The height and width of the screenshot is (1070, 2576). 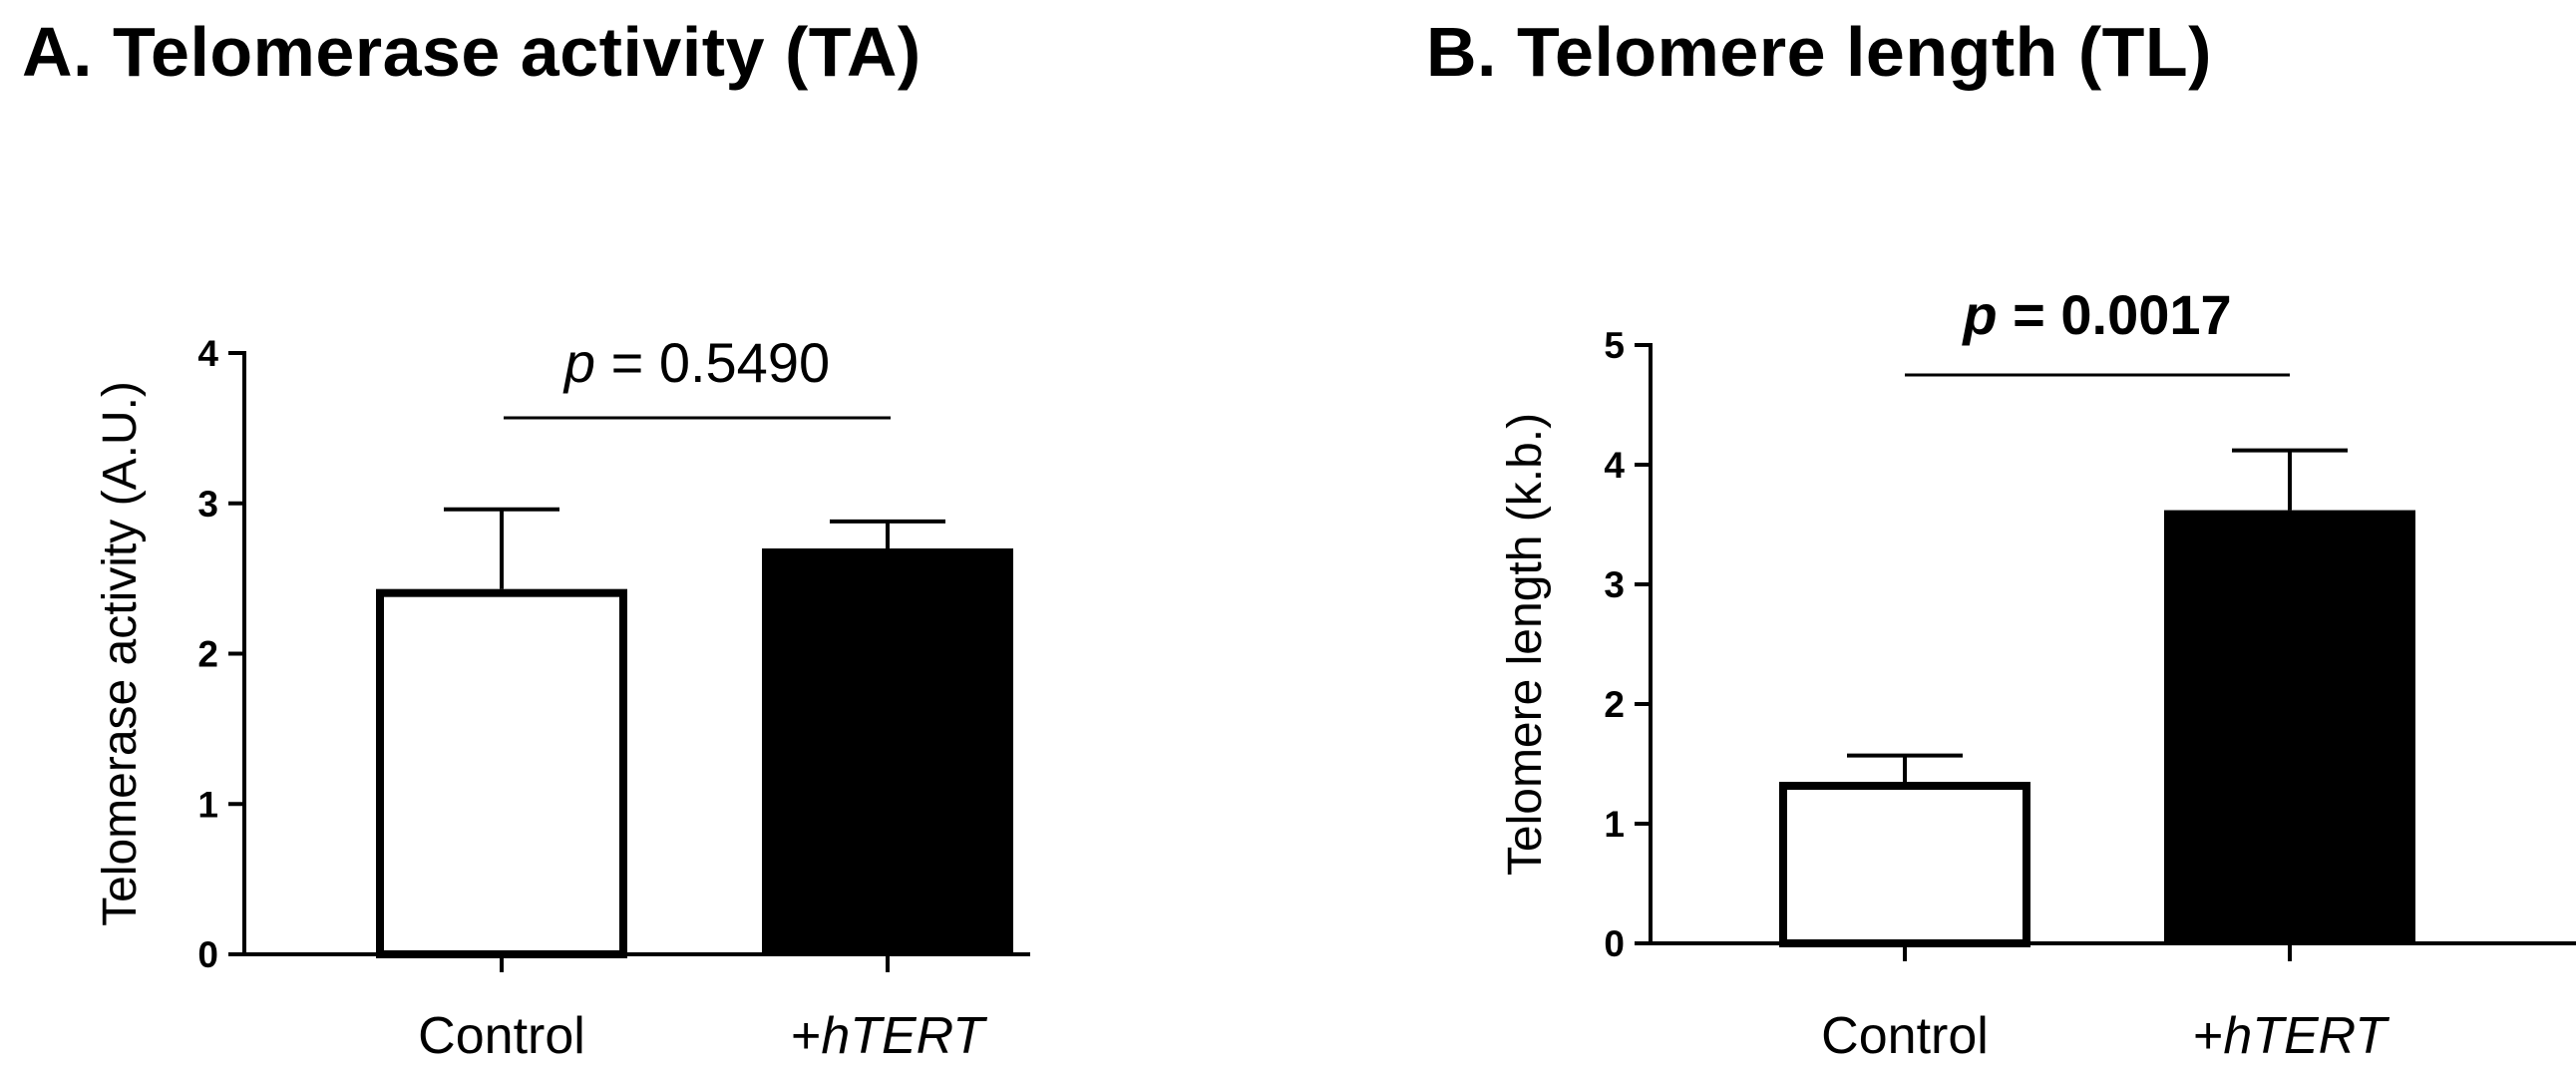 I want to click on p0-y-axis-label: Telomerase activity (A.U.), so click(x=120, y=653).